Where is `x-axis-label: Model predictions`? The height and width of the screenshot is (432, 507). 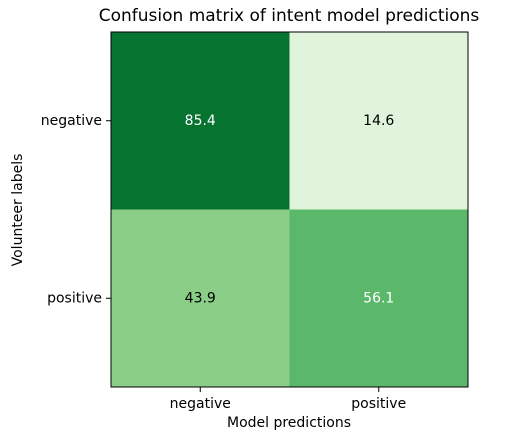
x-axis-label: Model predictions is located at coordinates (289, 423).